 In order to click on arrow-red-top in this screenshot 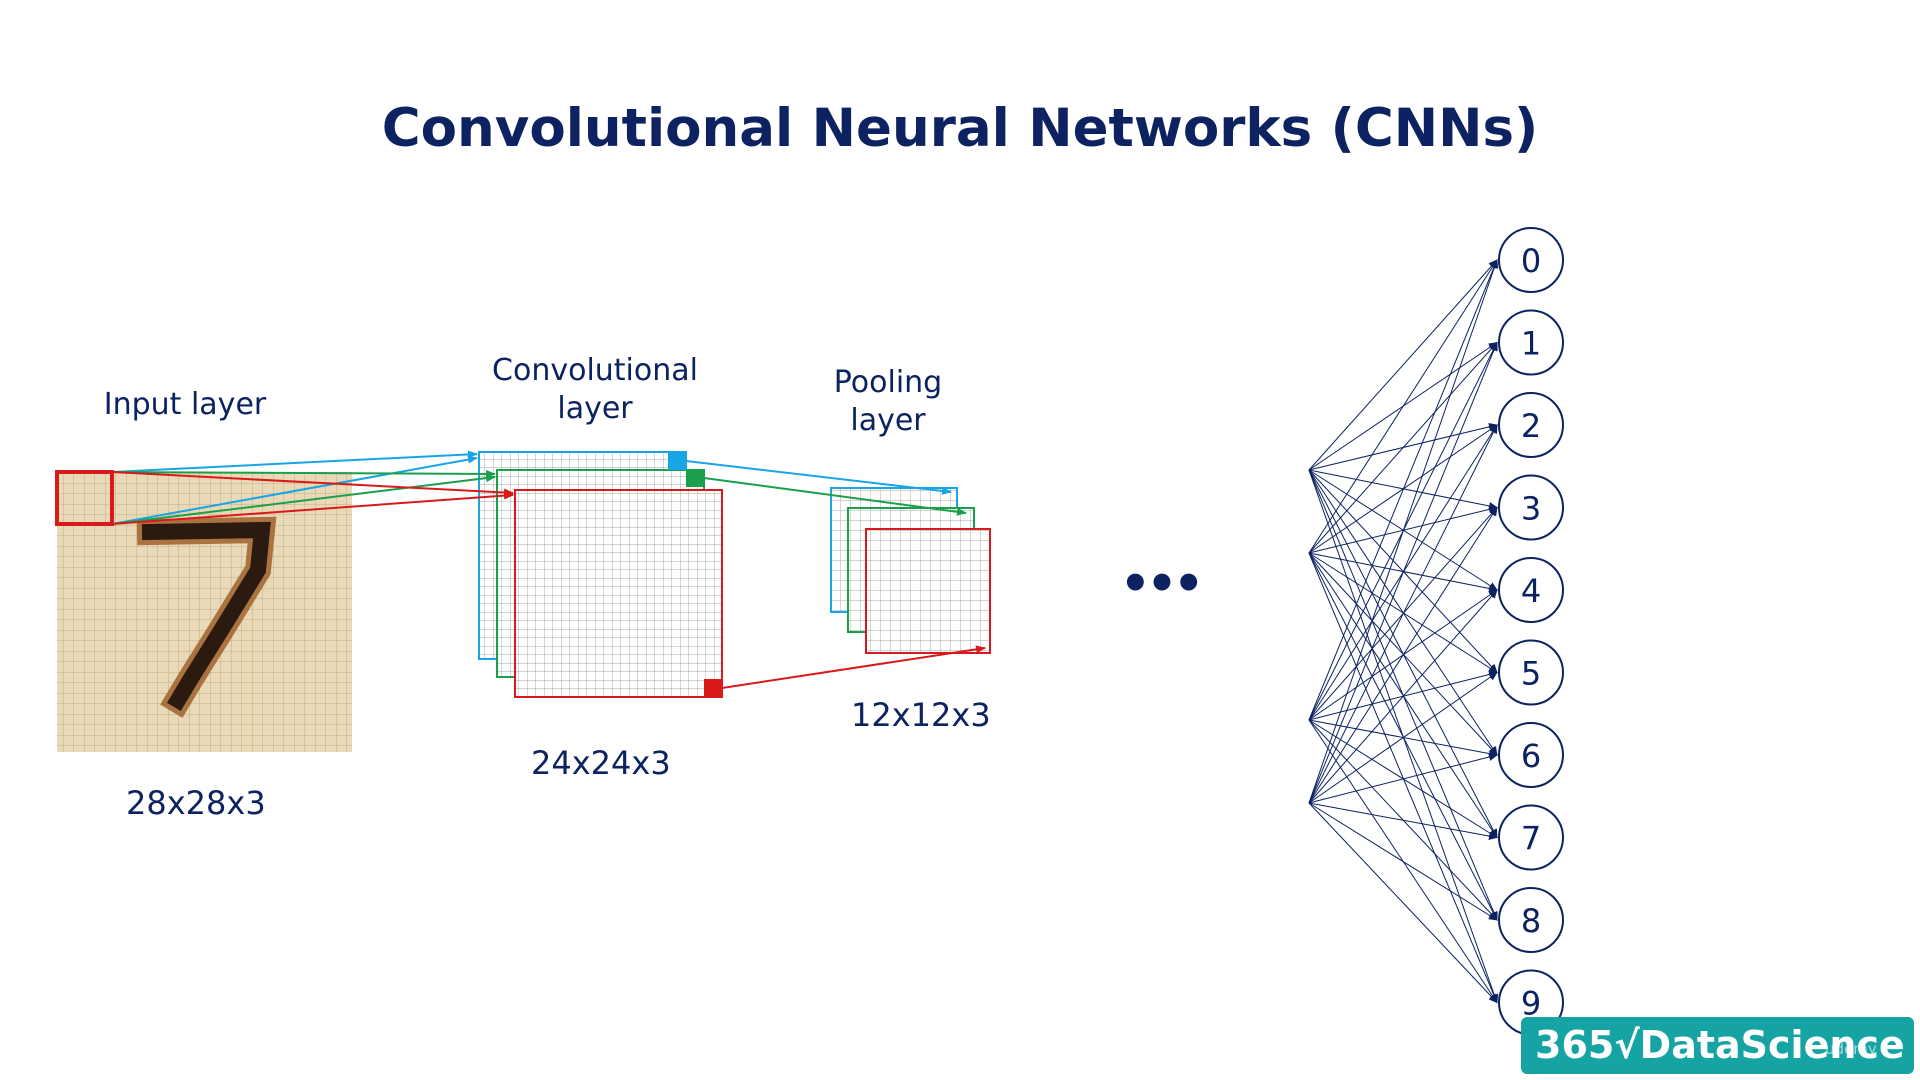, I will do `click(312, 484)`.